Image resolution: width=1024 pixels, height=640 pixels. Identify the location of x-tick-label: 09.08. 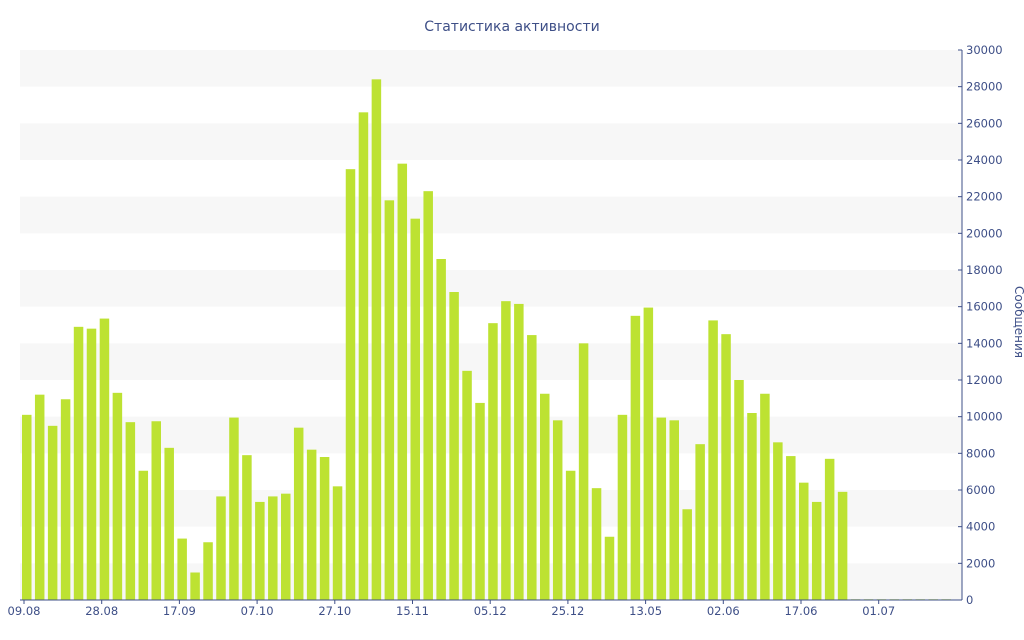
(24, 611).